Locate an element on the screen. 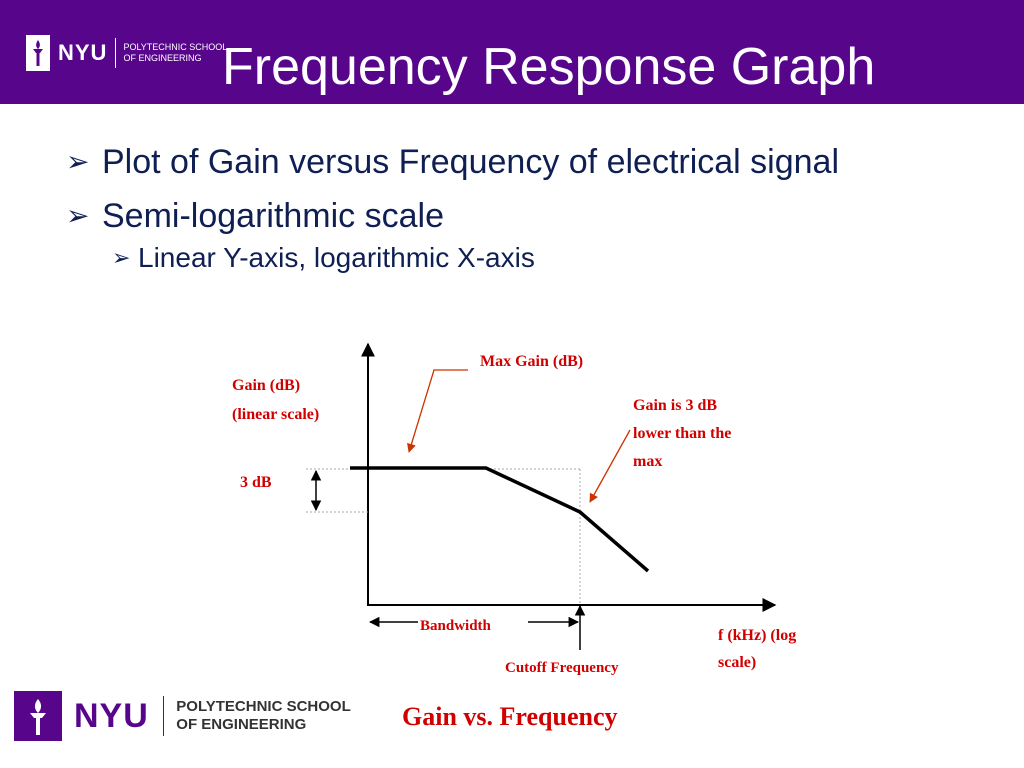  sub-bullet-text: Linear Y-axis, logarithmic X-axis is located at coordinates (336, 257).